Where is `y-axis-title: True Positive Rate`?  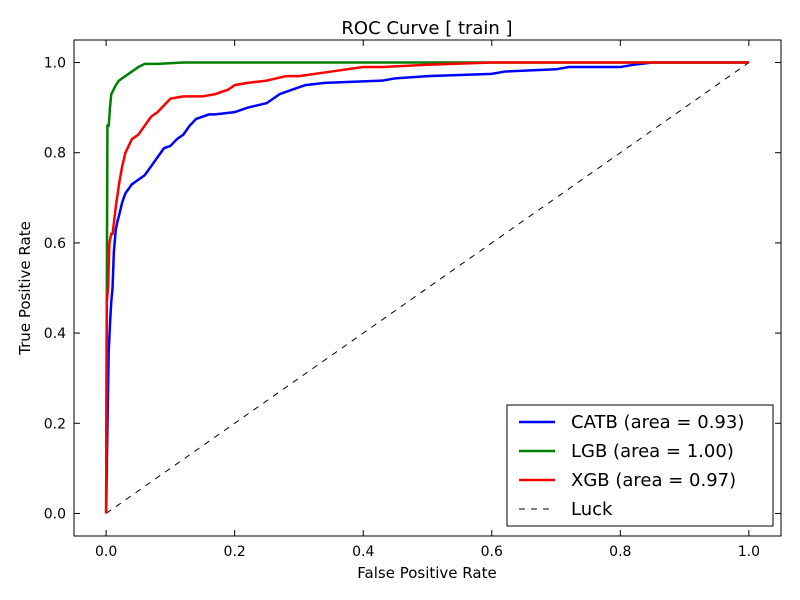
y-axis-title: True Positive Rate is located at coordinates (25, 288).